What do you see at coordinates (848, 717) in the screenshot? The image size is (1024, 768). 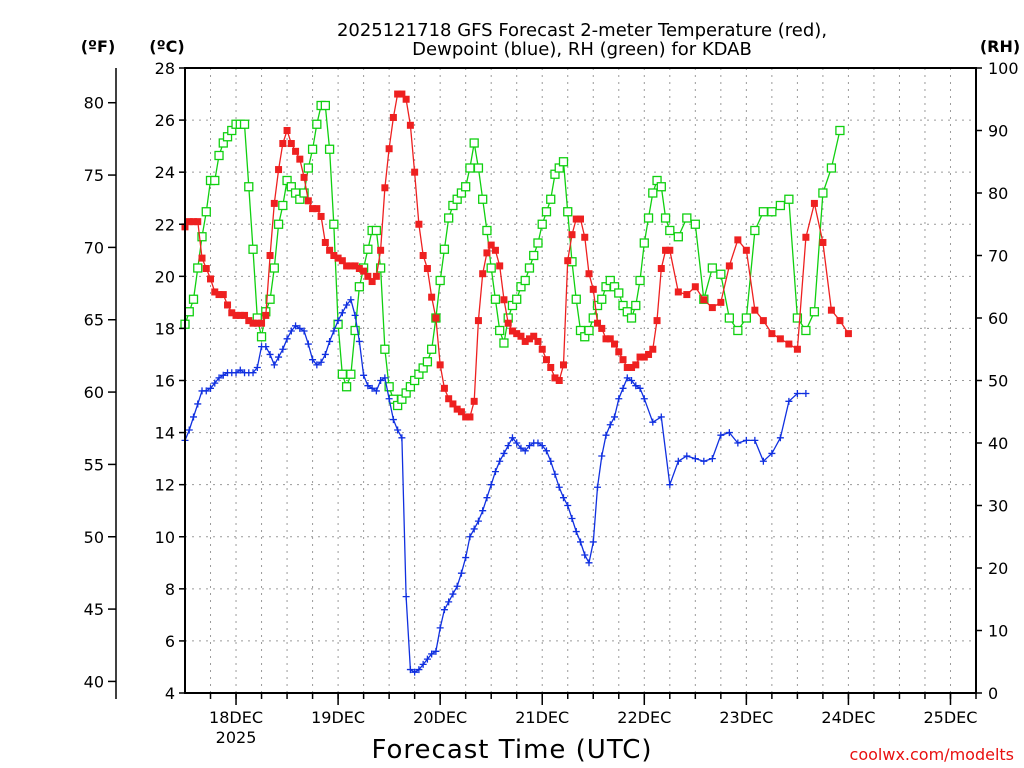 I see `x-tick-label: 24DEC` at bounding box center [848, 717].